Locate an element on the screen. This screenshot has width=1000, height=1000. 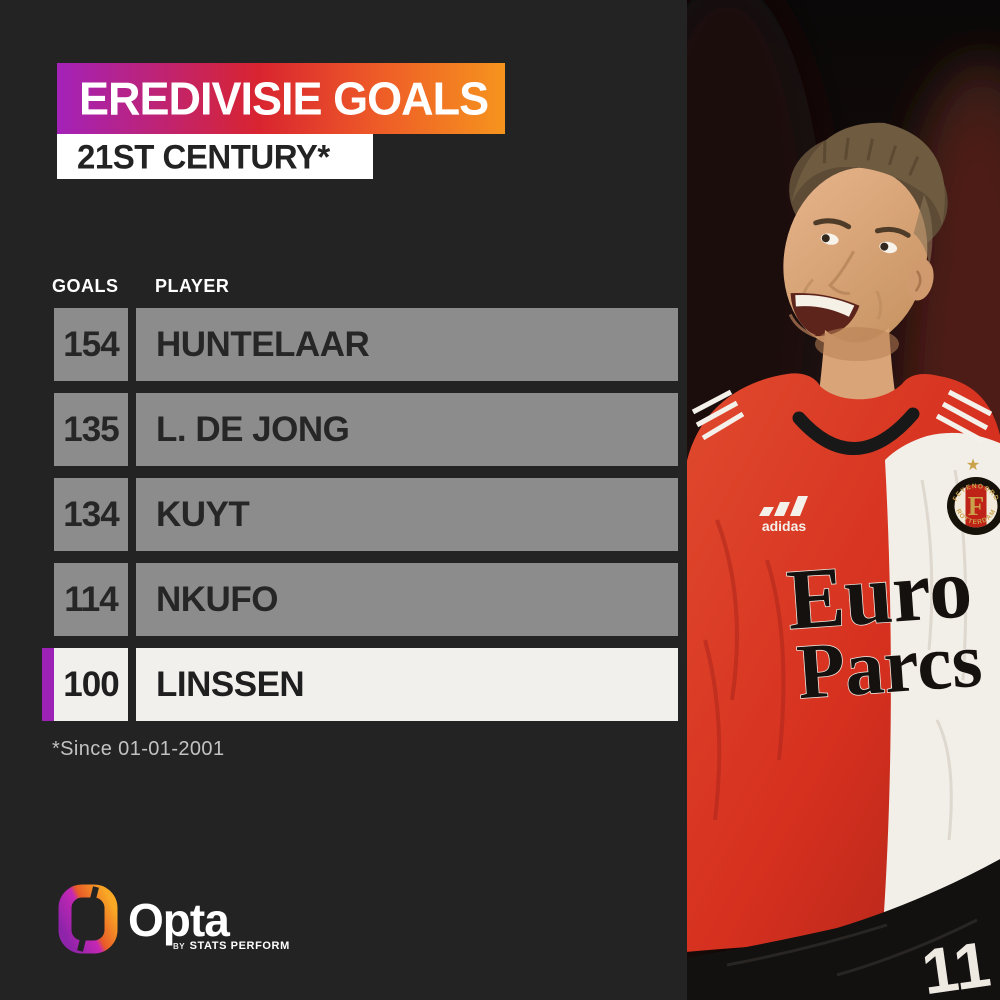
highlight-accent-bar is located at coordinates (48, 684).